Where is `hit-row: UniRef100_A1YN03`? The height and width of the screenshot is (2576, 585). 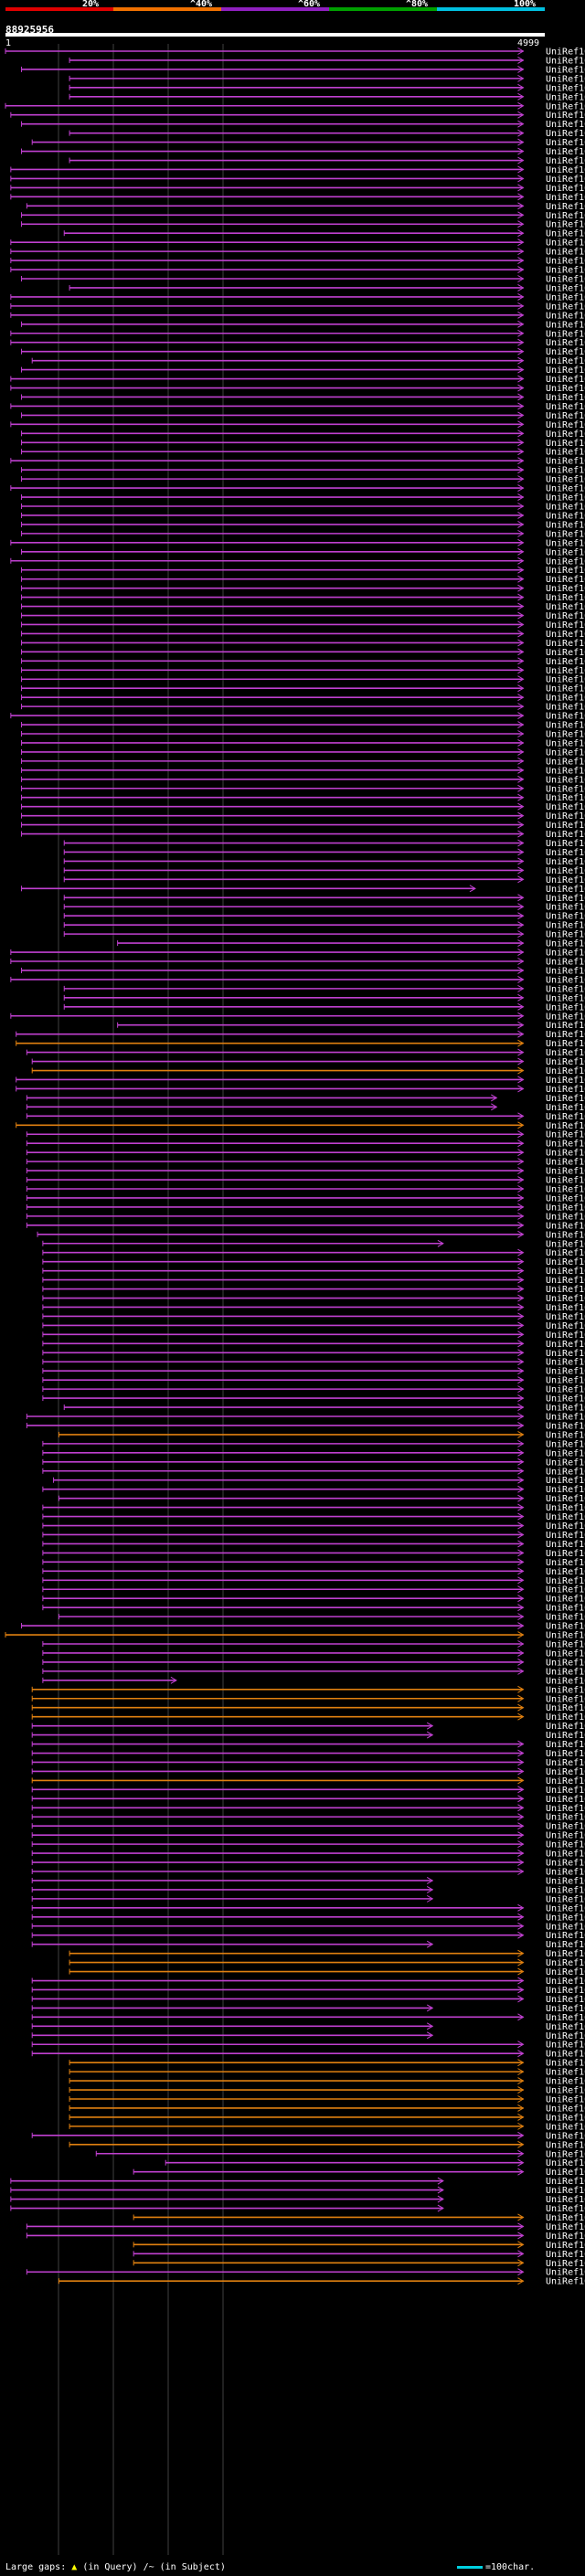
hit-row: UniRef100_A1YN03 is located at coordinates (303, 671).